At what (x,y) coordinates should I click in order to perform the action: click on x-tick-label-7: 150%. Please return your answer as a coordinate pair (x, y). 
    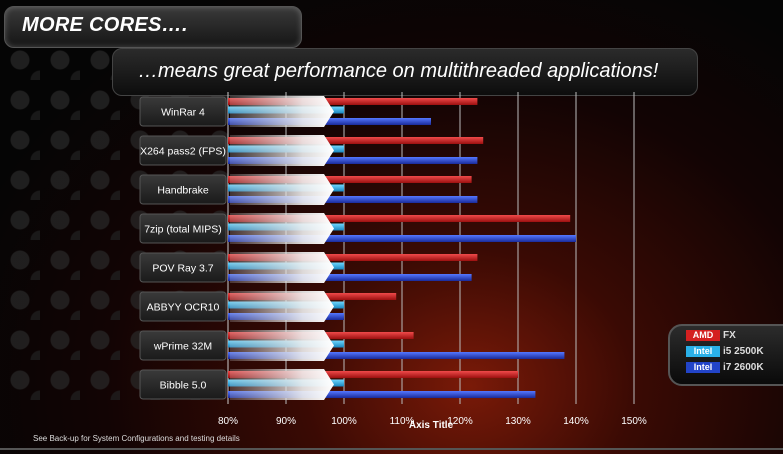
    Looking at the image, I should click on (634, 421).